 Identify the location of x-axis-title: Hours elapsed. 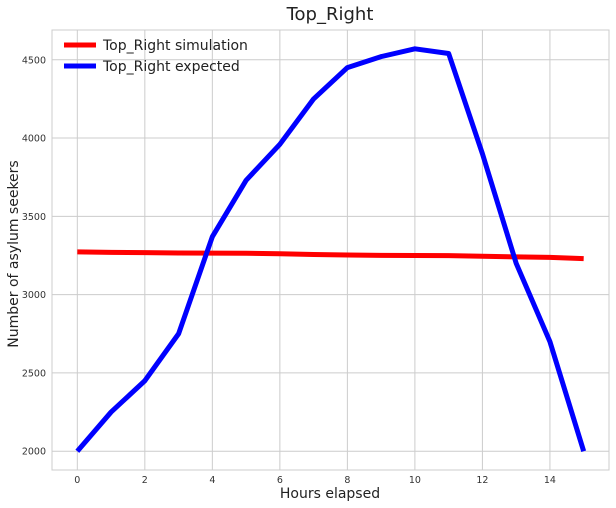
(330, 494).